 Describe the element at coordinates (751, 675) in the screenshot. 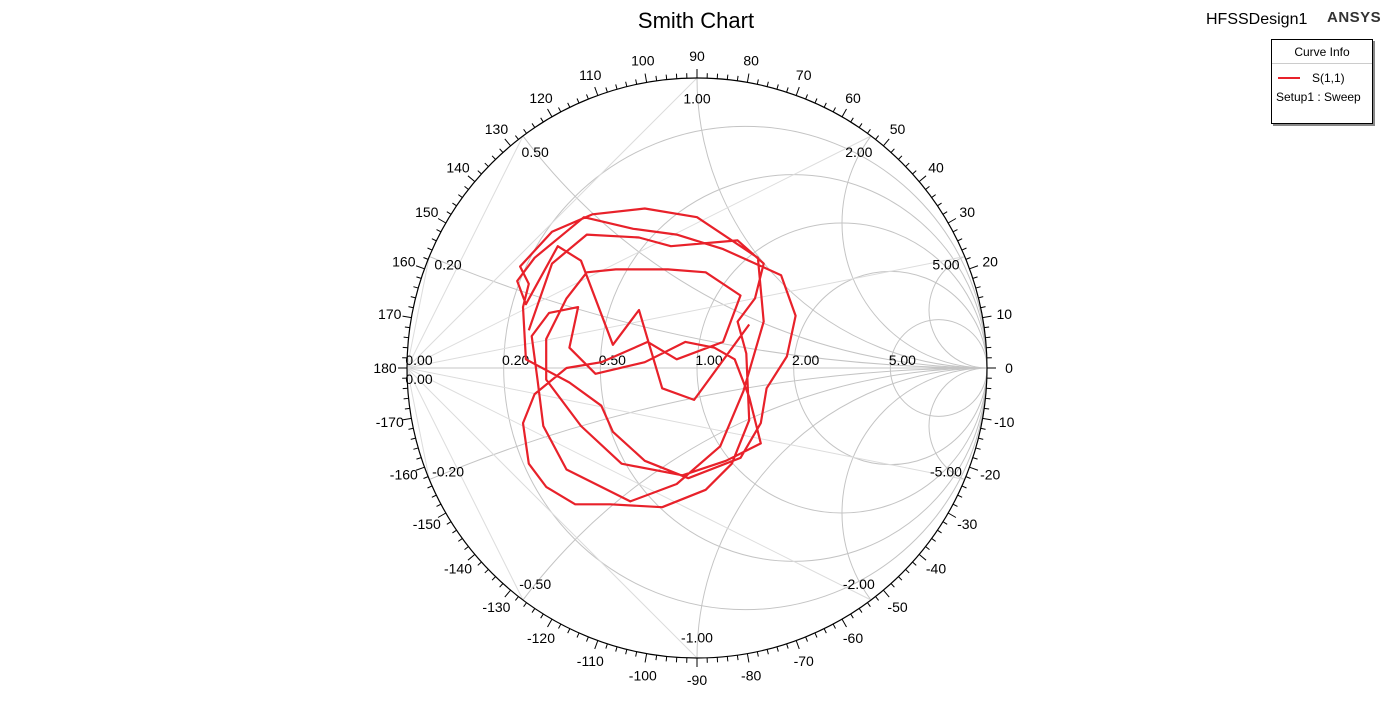

I see `angle-tick-label: -80` at that location.